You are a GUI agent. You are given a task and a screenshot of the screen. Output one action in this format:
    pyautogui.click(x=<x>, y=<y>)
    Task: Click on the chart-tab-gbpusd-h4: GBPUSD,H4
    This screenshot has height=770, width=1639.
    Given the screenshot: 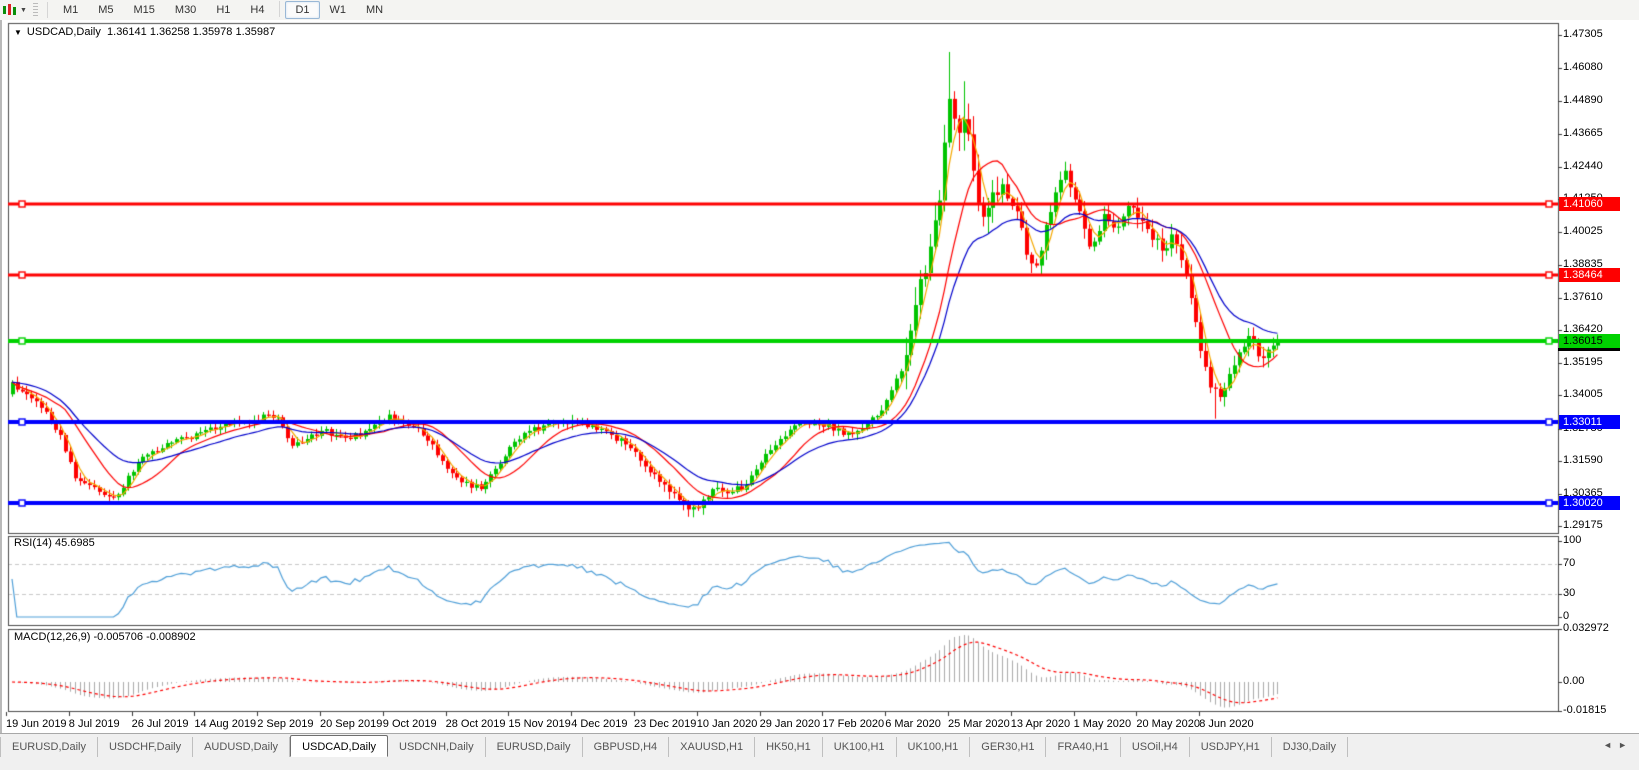 What is the action you would take?
    pyautogui.click(x=626, y=747)
    